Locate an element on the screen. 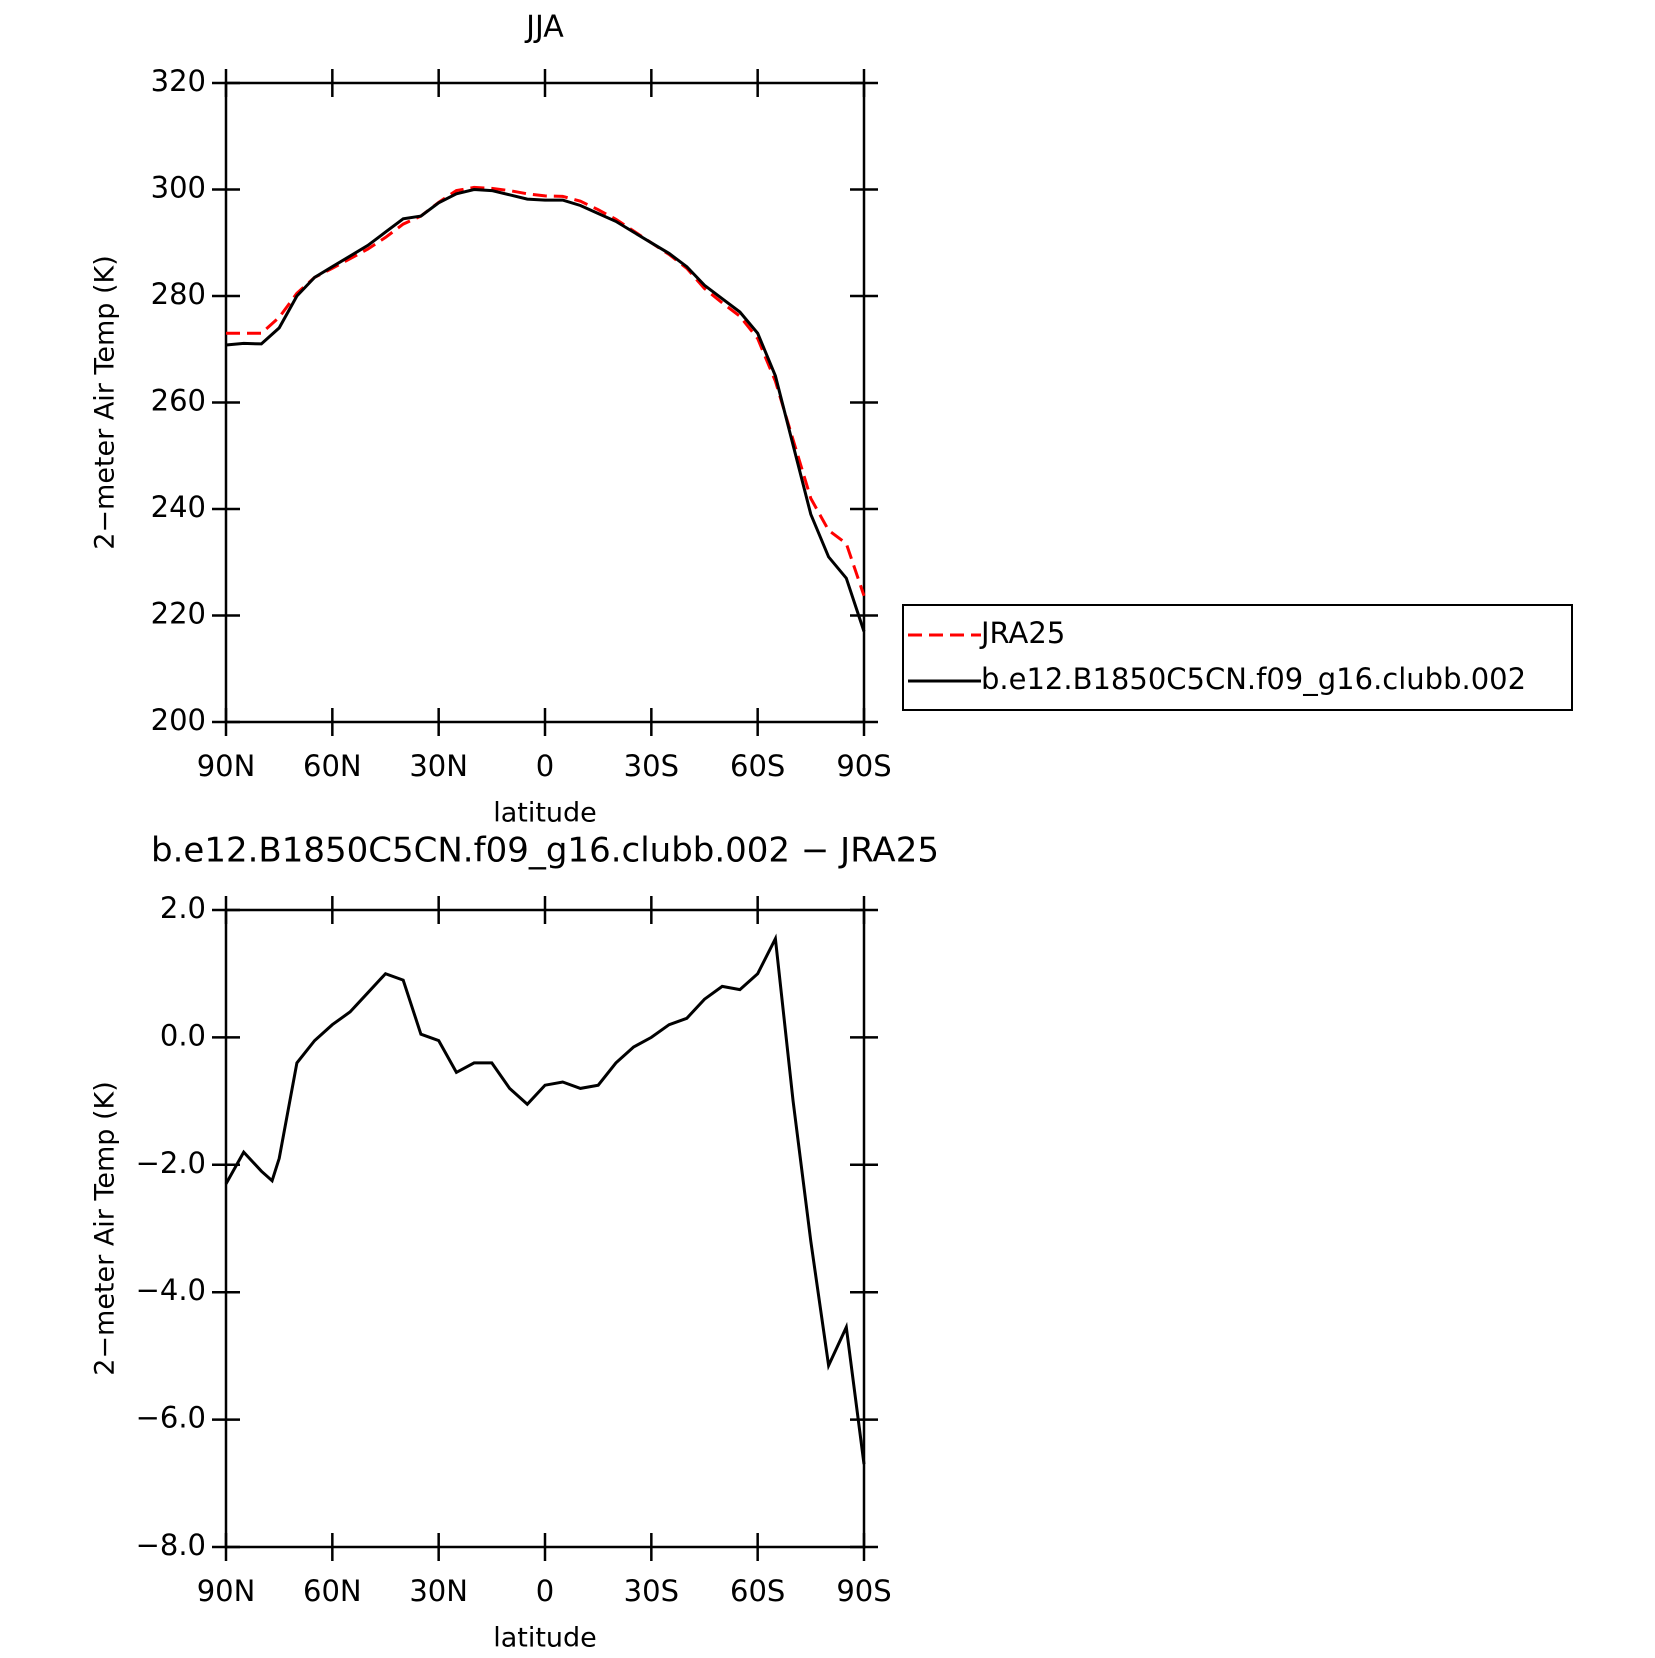 This screenshot has height=1658, width=1655. y-tick-label: 300 is located at coordinates (178, 188).